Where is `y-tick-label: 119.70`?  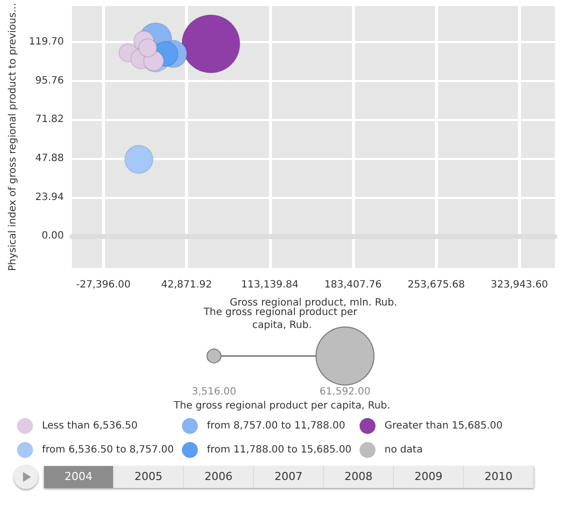
y-tick-label: 119.70 is located at coordinates (46, 42).